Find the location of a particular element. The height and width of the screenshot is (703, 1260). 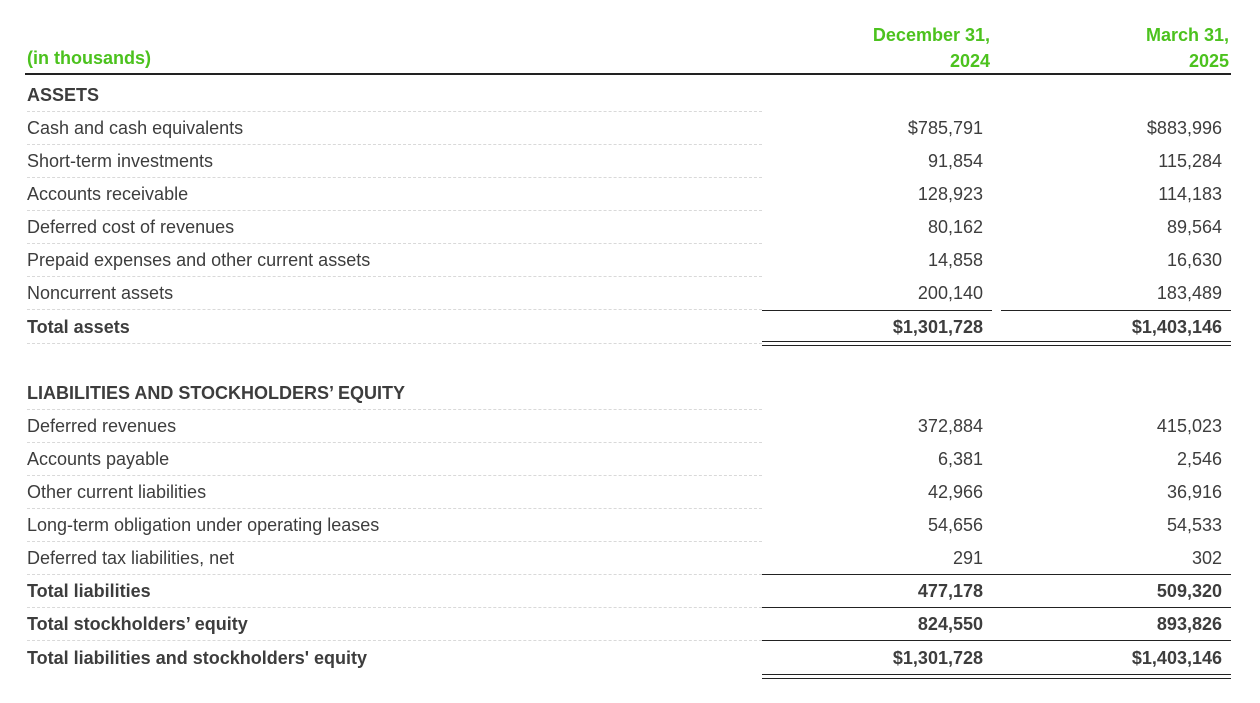

row-label: Accounts receivable is located at coordinates (108, 194).